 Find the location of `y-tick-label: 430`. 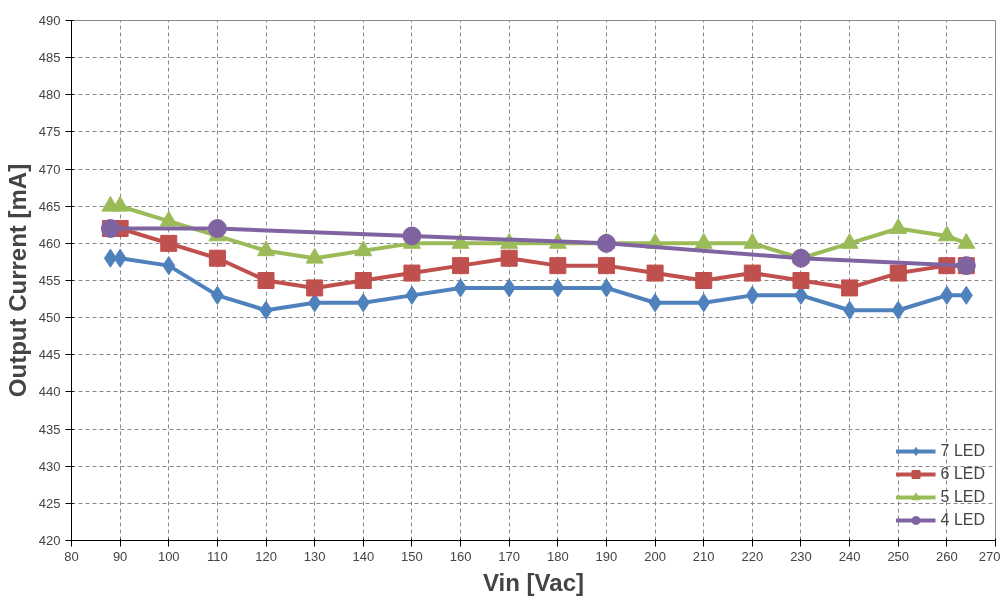

y-tick-label: 430 is located at coordinates (49, 466).